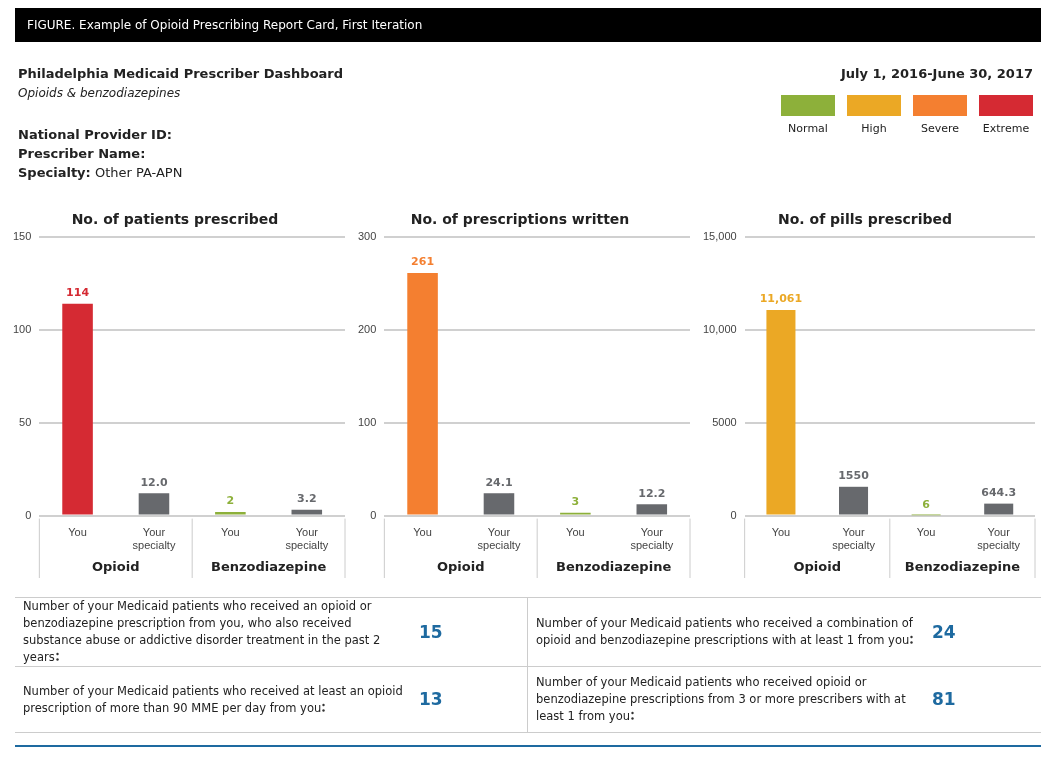  What do you see at coordinates (154, 482) in the screenshot?
I see `data-label: 12.0` at bounding box center [154, 482].